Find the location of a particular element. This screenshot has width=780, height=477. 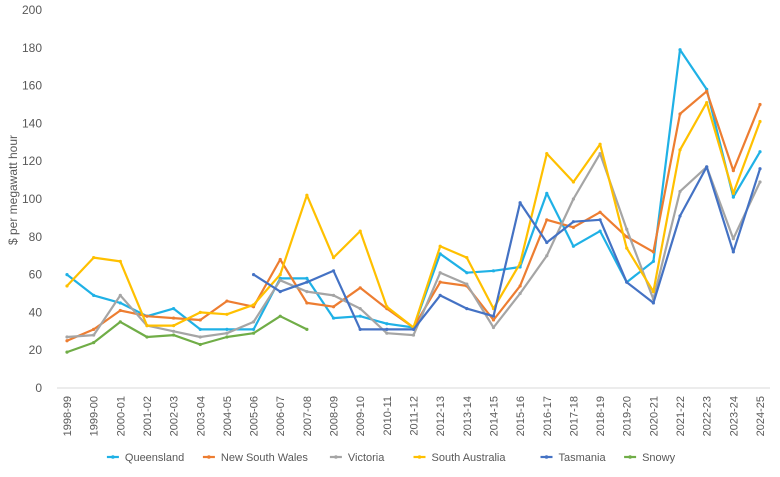

y-tick-label: 40 is located at coordinates (36, 312).